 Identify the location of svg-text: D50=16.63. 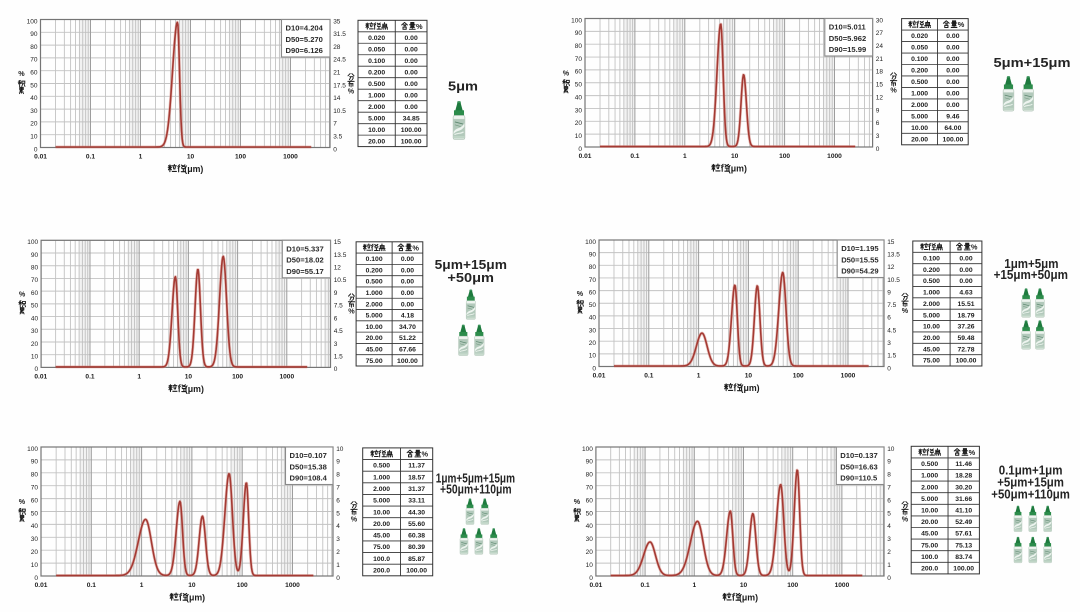
(858, 466).